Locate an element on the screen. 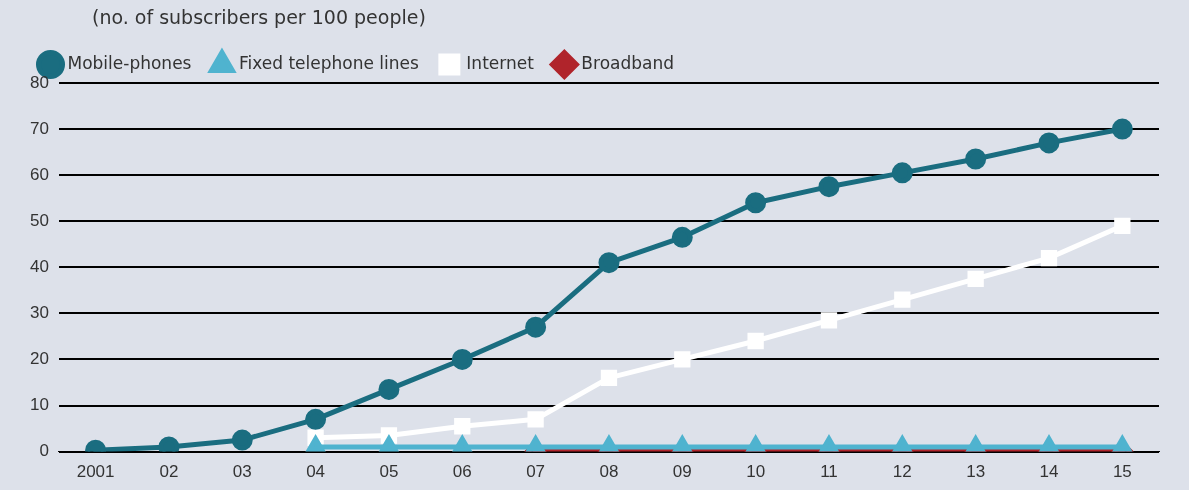  y-tick-label: 70 is located at coordinates (39, 128).